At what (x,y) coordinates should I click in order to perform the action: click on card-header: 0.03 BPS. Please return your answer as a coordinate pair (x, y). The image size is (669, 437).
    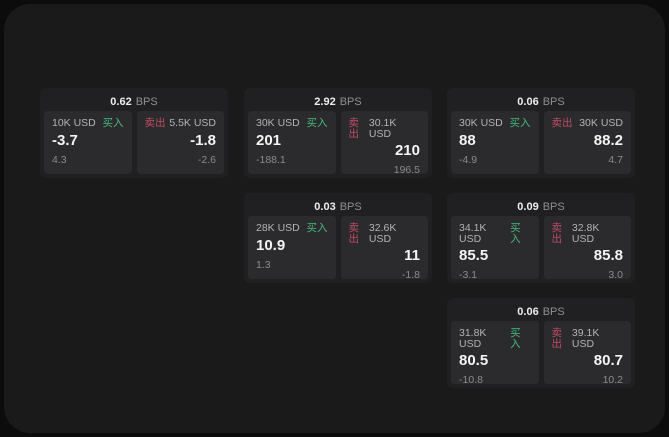
    Looking at the image, I should click on (338, 206).